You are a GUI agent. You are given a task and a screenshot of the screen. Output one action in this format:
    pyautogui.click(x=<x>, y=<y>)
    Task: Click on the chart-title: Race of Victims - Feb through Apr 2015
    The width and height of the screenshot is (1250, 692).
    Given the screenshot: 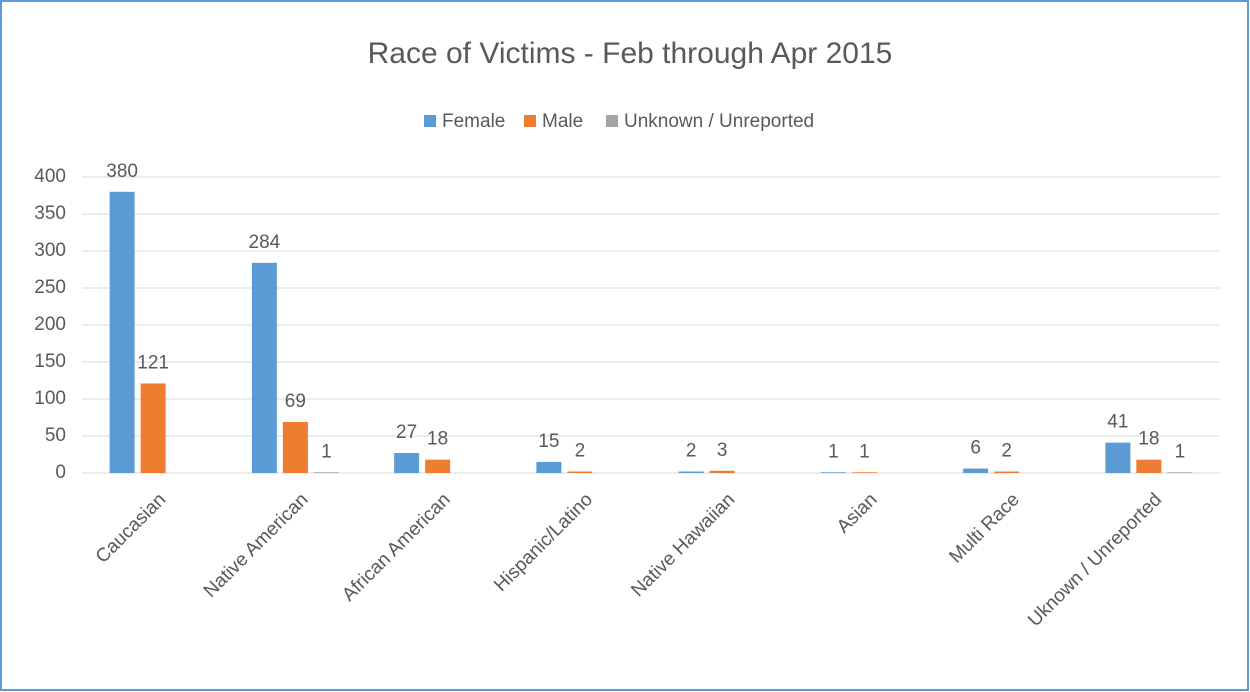 What is the action you would take?
    pyautogui.click(x=630, y=53)
    